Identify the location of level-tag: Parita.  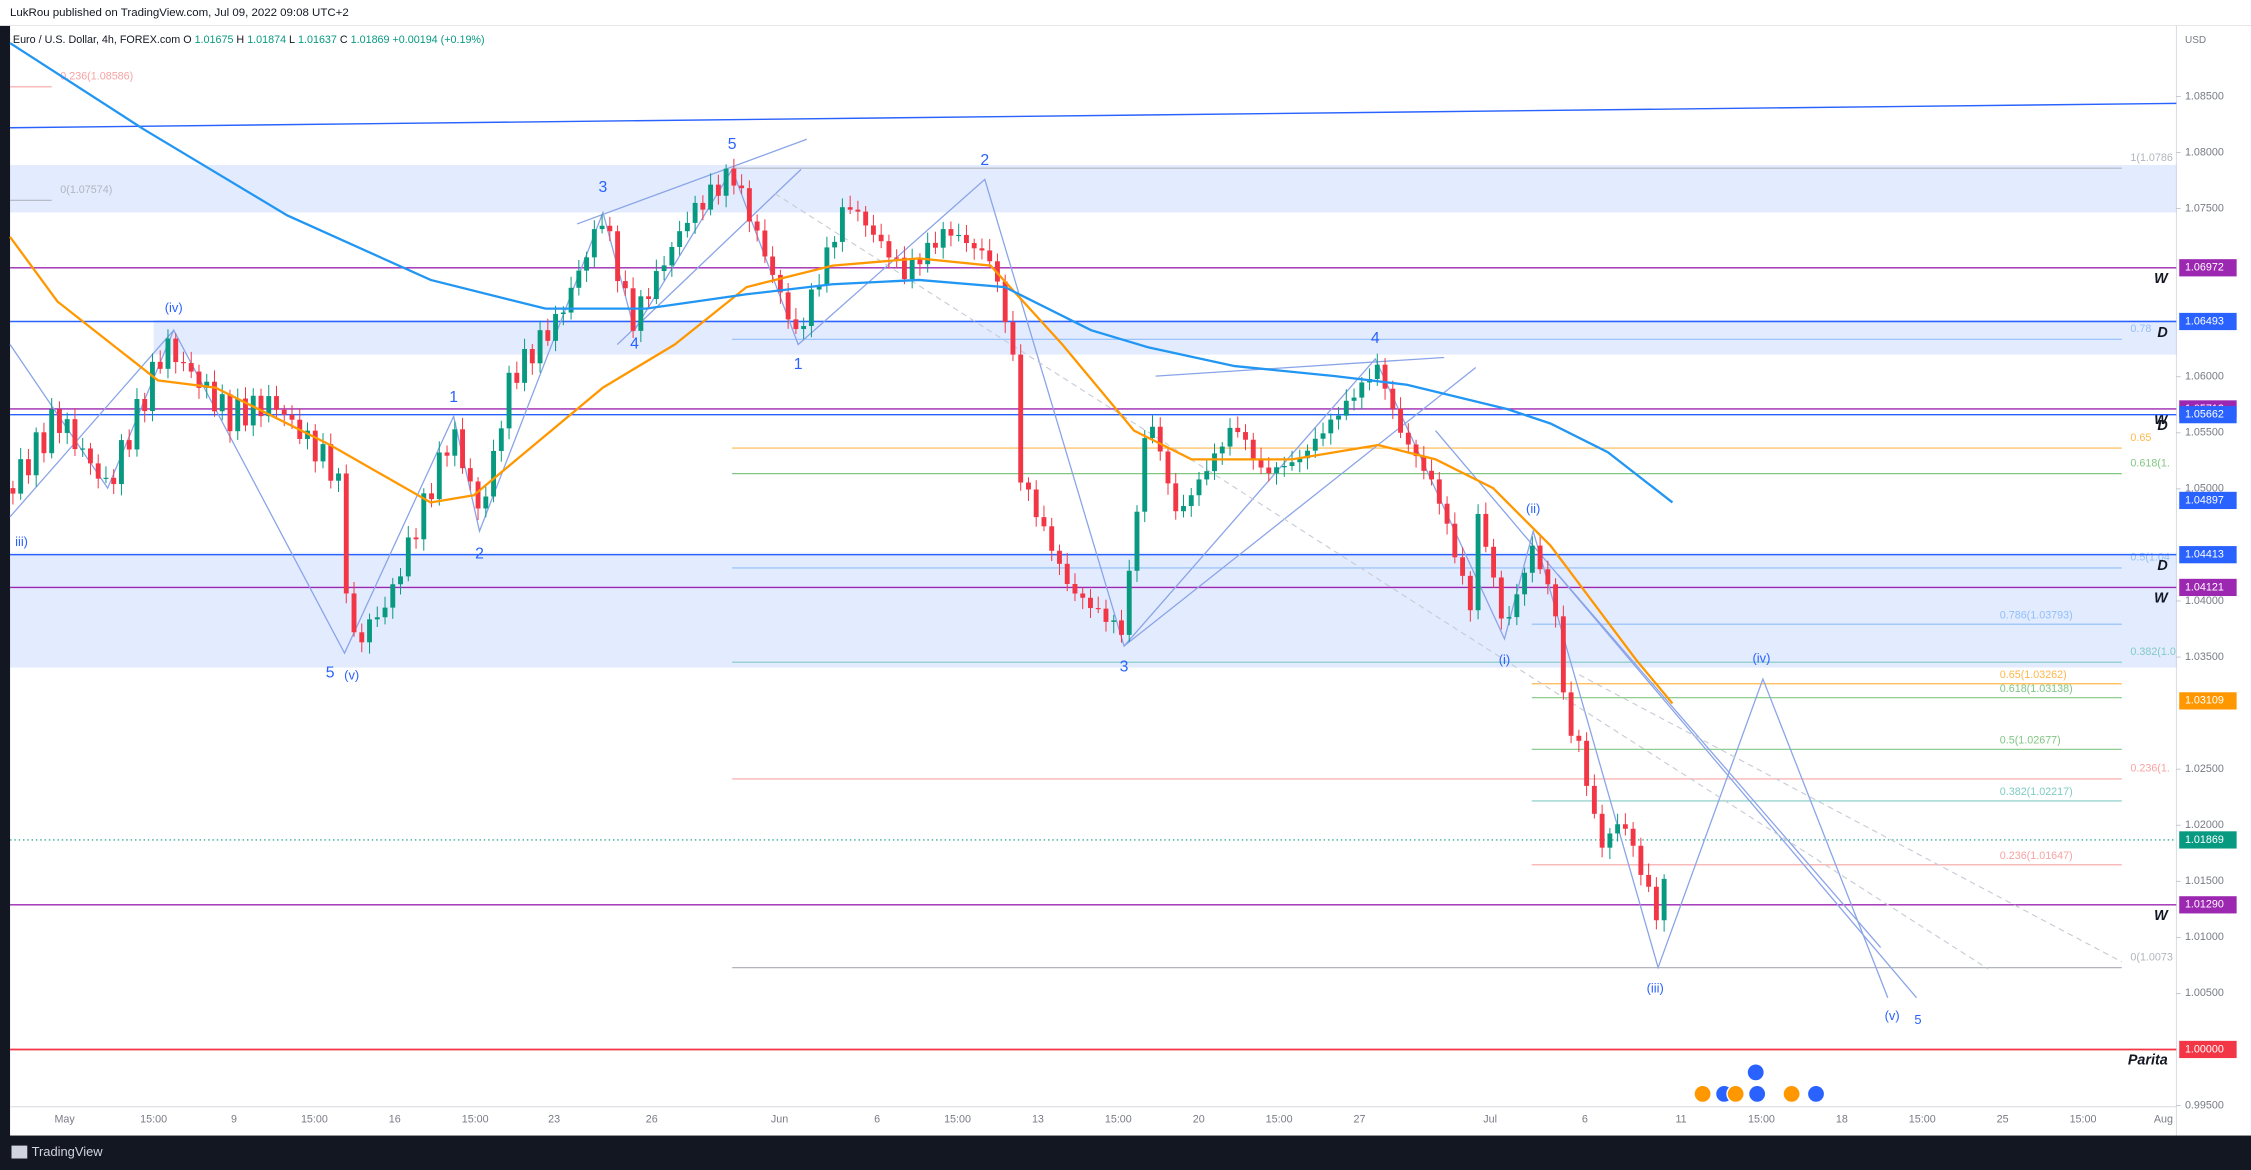
(2148, 1061).